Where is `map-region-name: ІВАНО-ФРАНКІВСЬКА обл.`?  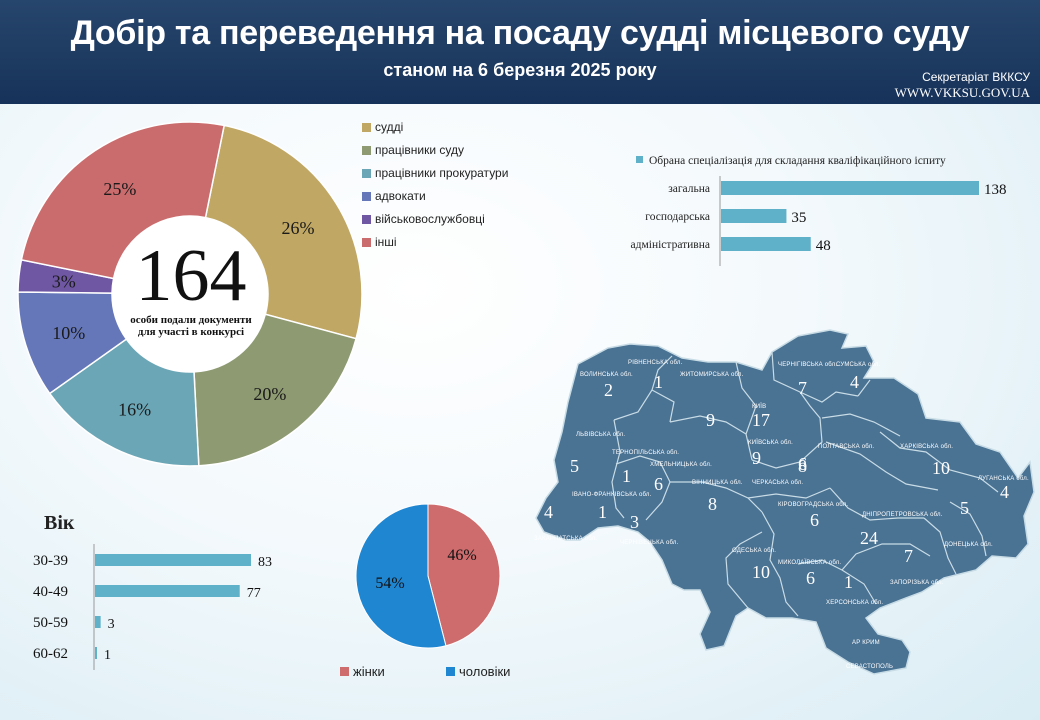
map-region-name: ІВАНО-ФРАНКІВСЬКА обл. is located at coordinates (612, 495).